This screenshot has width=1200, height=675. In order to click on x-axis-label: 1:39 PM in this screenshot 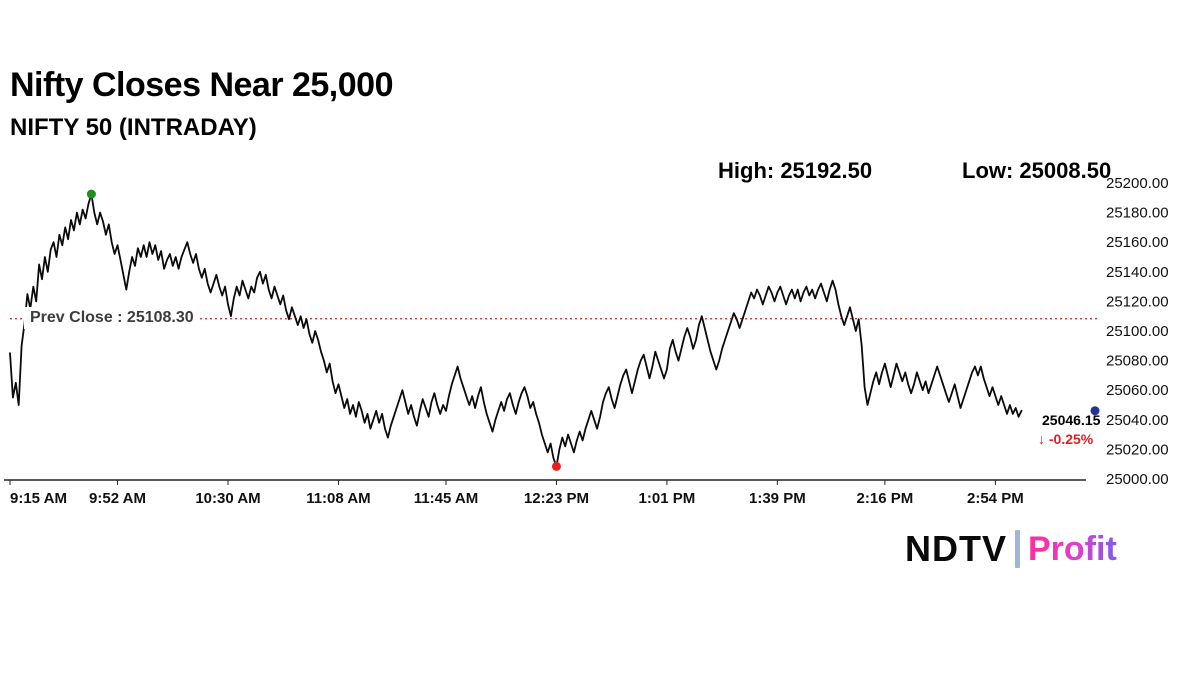, I will do `click(777, 498)`.